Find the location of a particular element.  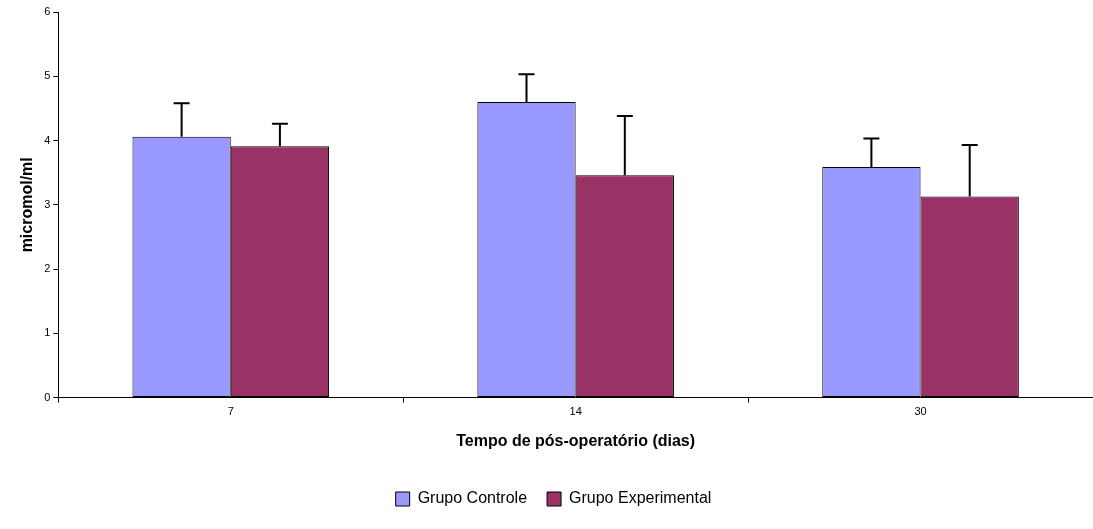

y-tick-label: 6 is located at coordinates (47, 11).